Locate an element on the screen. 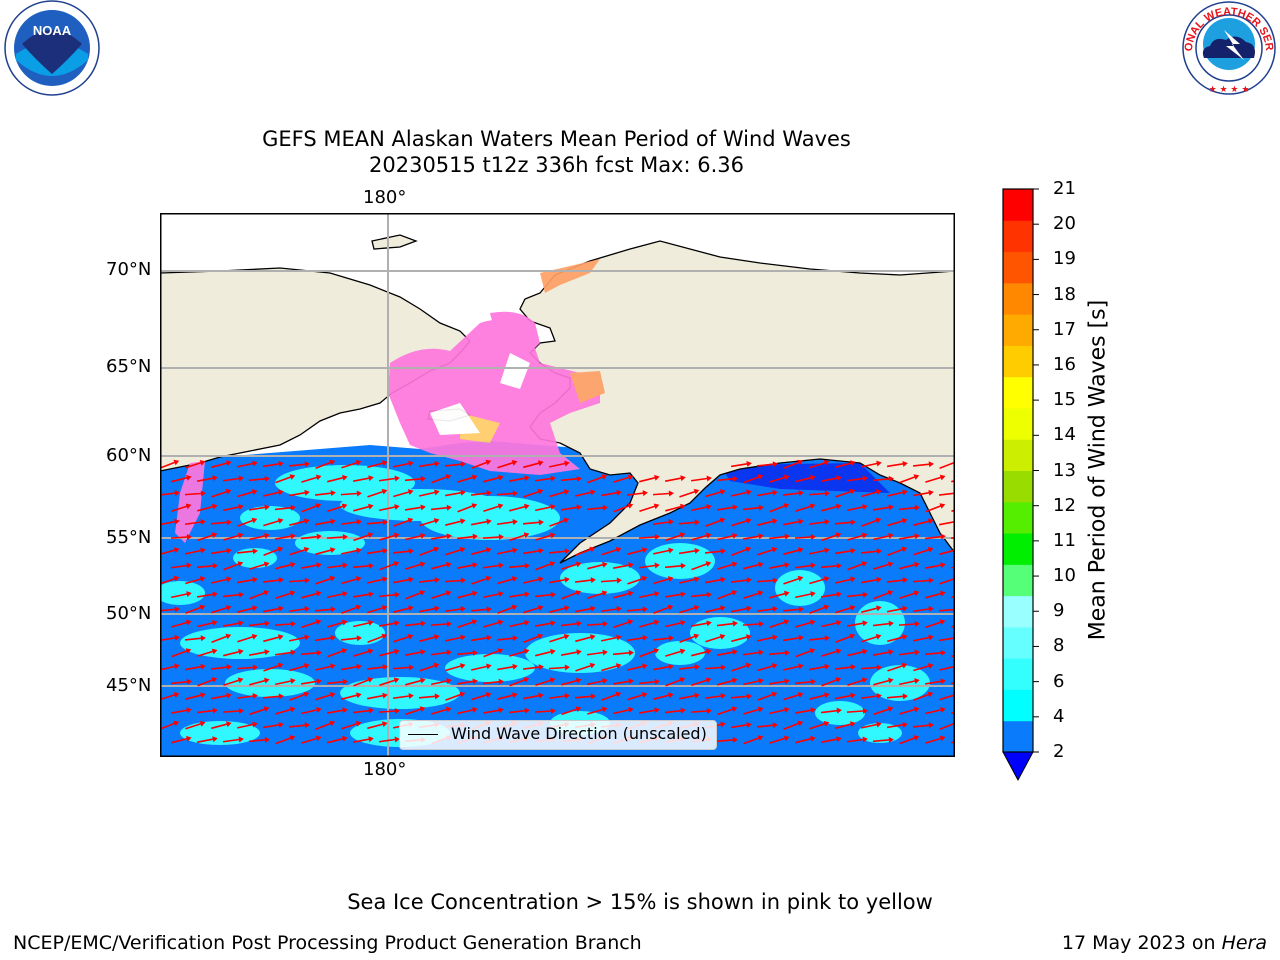  colorbar-segment is located at coordinates (1018, 361).